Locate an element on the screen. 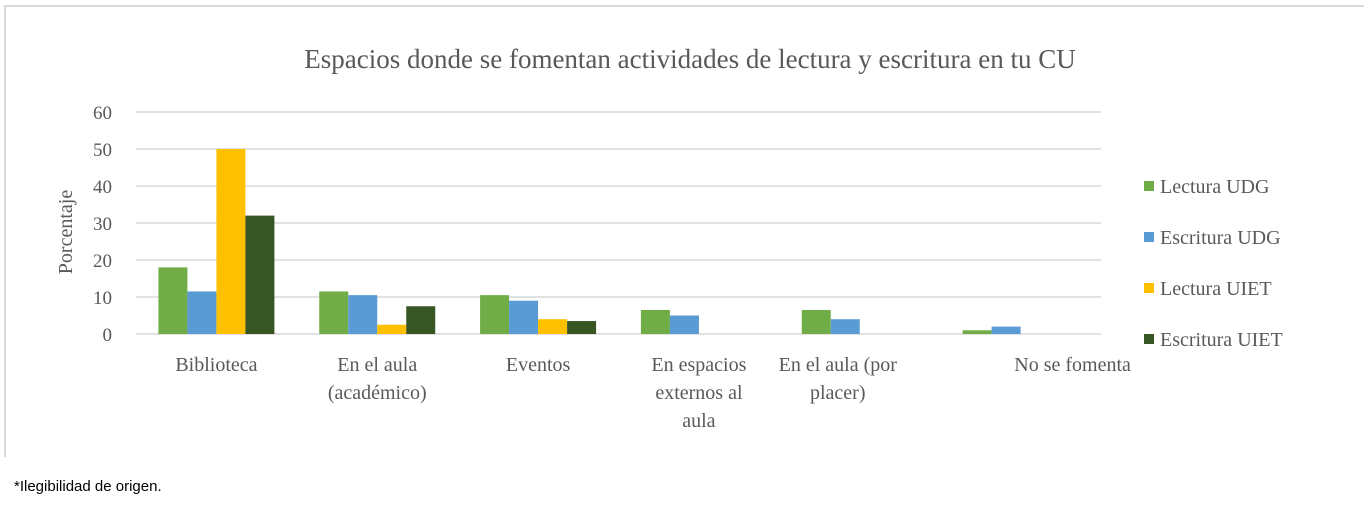  footnote: *Ilegibilidad de origen. is located at coordinates (88, 486).